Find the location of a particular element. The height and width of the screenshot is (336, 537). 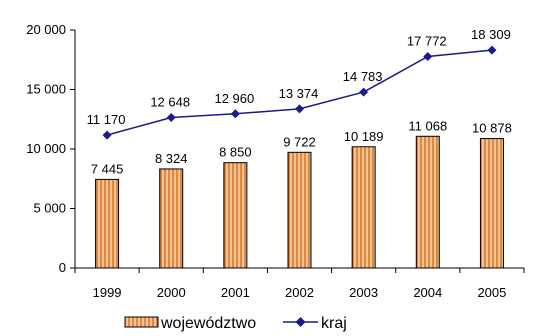

line-point-kraj-2002 is located at coordinates (299, 109).